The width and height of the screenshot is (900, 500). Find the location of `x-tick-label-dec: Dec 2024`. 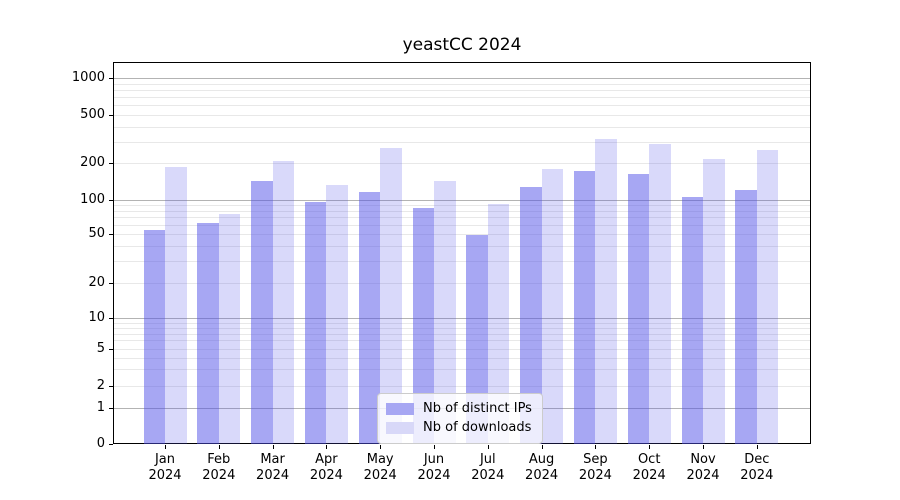

x-tick-label-dec: Dec 2024 is located at coordinates (757, 467).